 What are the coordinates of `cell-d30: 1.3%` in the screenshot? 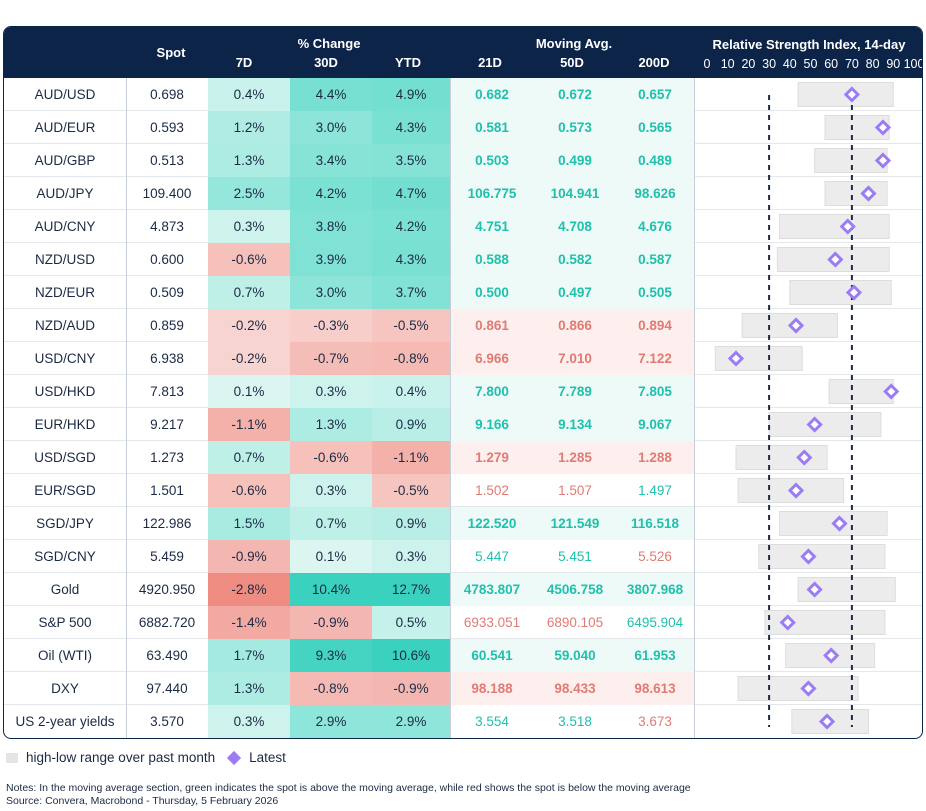 It's located at (331, 424).